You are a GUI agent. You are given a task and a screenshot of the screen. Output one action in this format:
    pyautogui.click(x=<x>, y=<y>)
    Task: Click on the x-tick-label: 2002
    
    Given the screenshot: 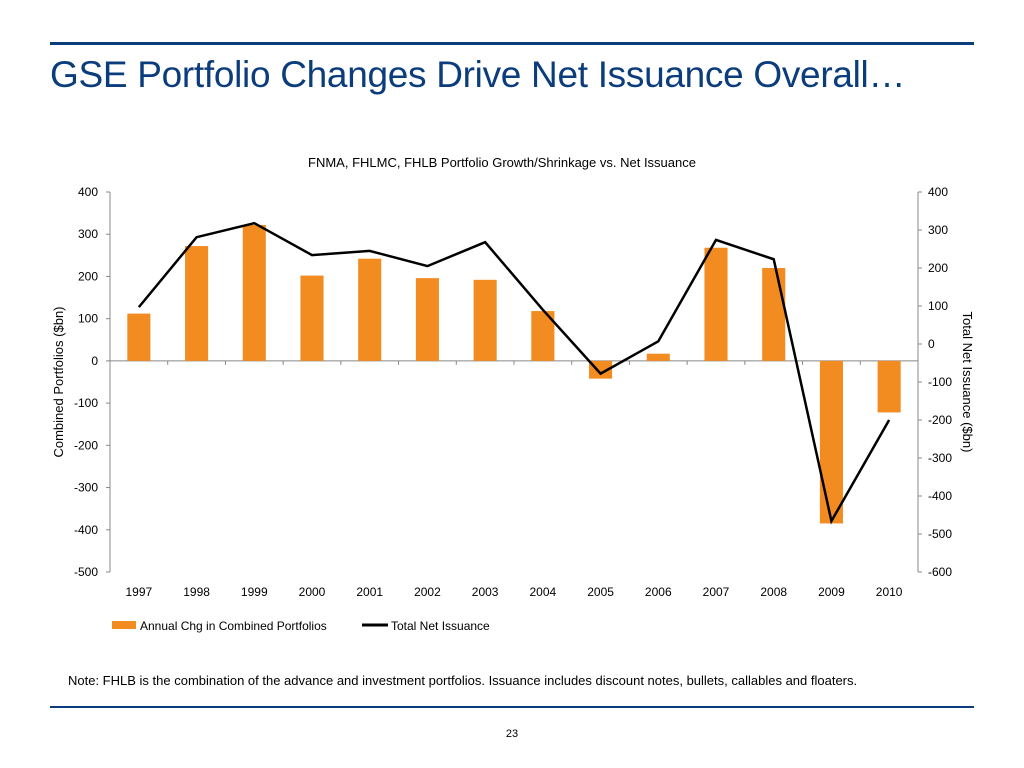 What is the action you would take?
    pyautogui.click(x=427, y=592)
    